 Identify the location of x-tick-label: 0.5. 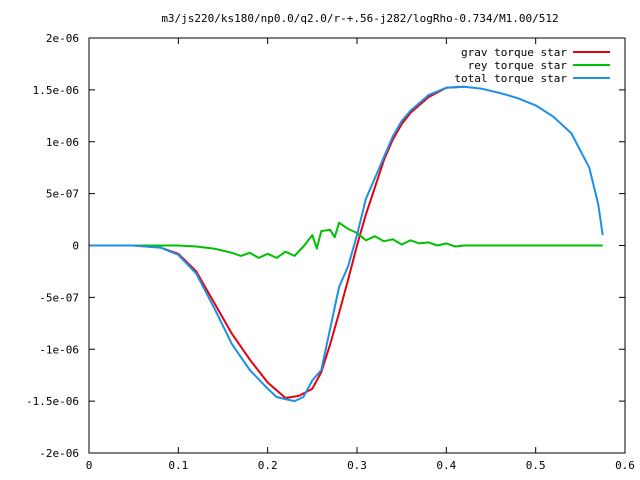
(536, 465).